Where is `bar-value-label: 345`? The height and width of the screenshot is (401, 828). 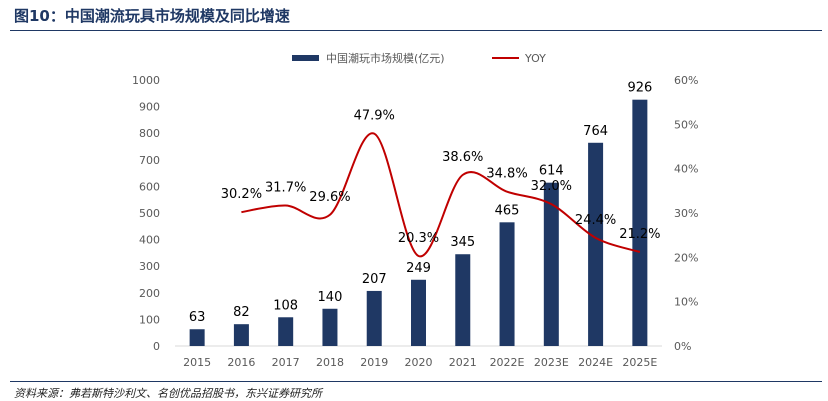
bar-value-label: 345 is located at coordinates (462, 242).